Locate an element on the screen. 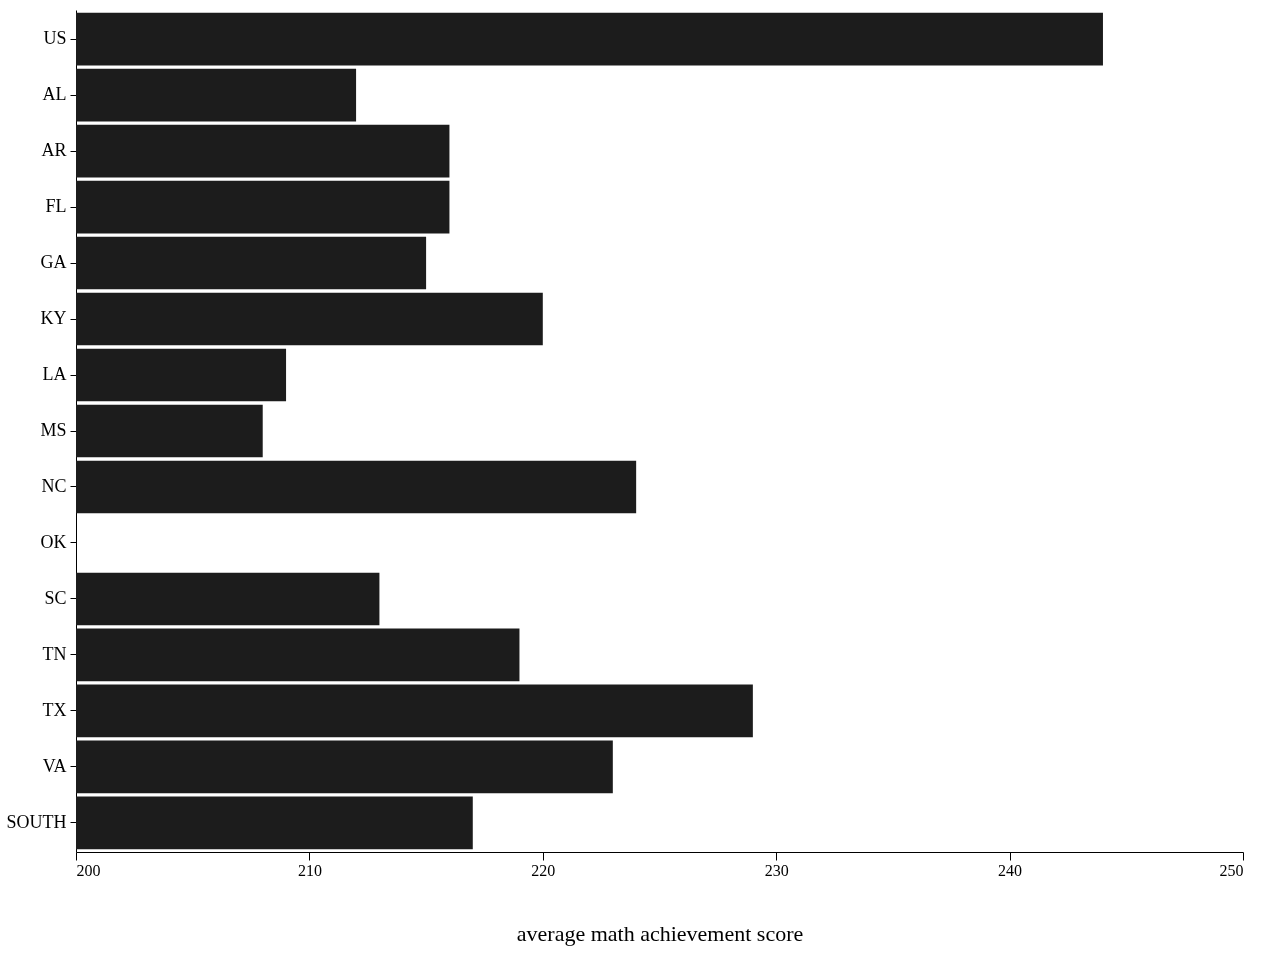 The height and width of the screenshot is (954, 1284). y-tick-label: SC is located at coordinates (55, 597).